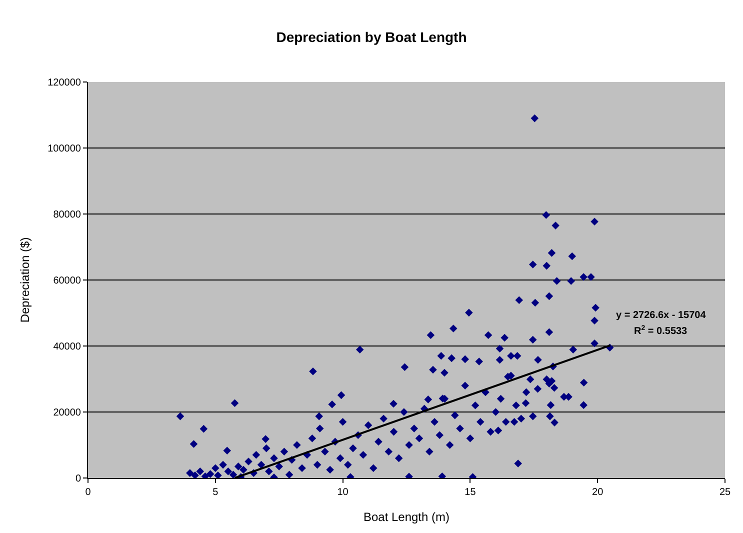 Image resolution: width=743 pixels, height=533 pixels. Describe the element at coordinates (598, 492) in the screenshot. I see `x-tick-label: 20` at that location.